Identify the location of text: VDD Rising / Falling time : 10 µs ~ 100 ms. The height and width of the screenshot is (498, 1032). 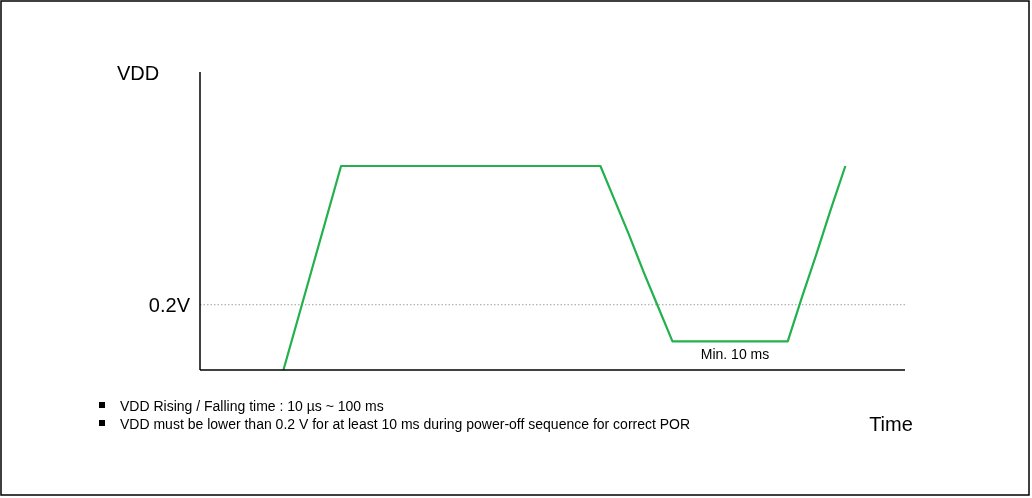
(252, 406).